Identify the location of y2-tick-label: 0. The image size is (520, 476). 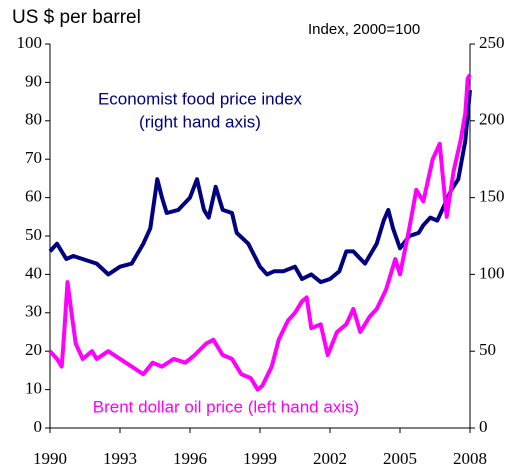
(483, 426).